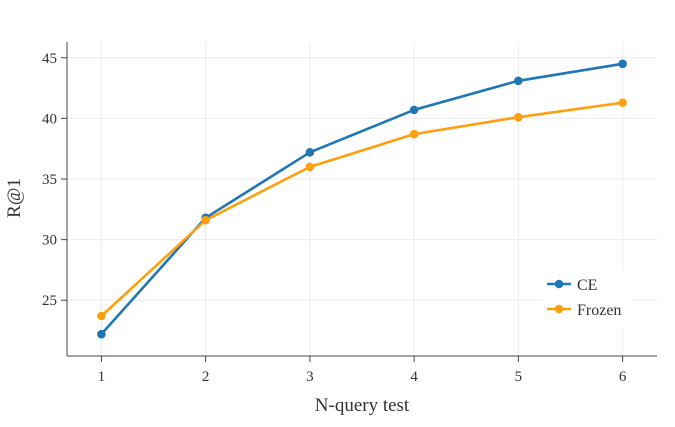 Image resolution: width=675 pixels, height=427 pixels. I want to click on x-tick-label: 6, so click(623, 377).